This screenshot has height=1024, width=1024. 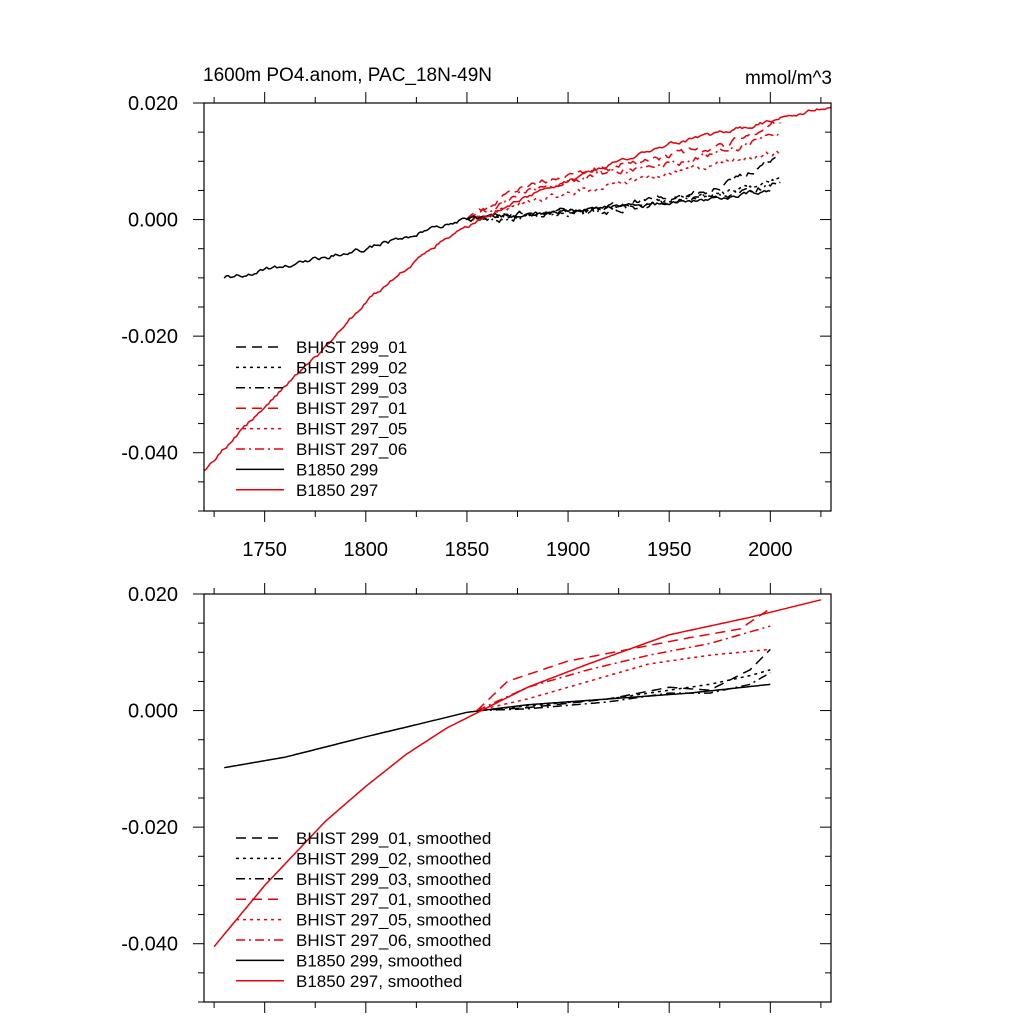 I want to click on legend-label: BHIST 299_03, smoothed, so click(x=393, y=879).